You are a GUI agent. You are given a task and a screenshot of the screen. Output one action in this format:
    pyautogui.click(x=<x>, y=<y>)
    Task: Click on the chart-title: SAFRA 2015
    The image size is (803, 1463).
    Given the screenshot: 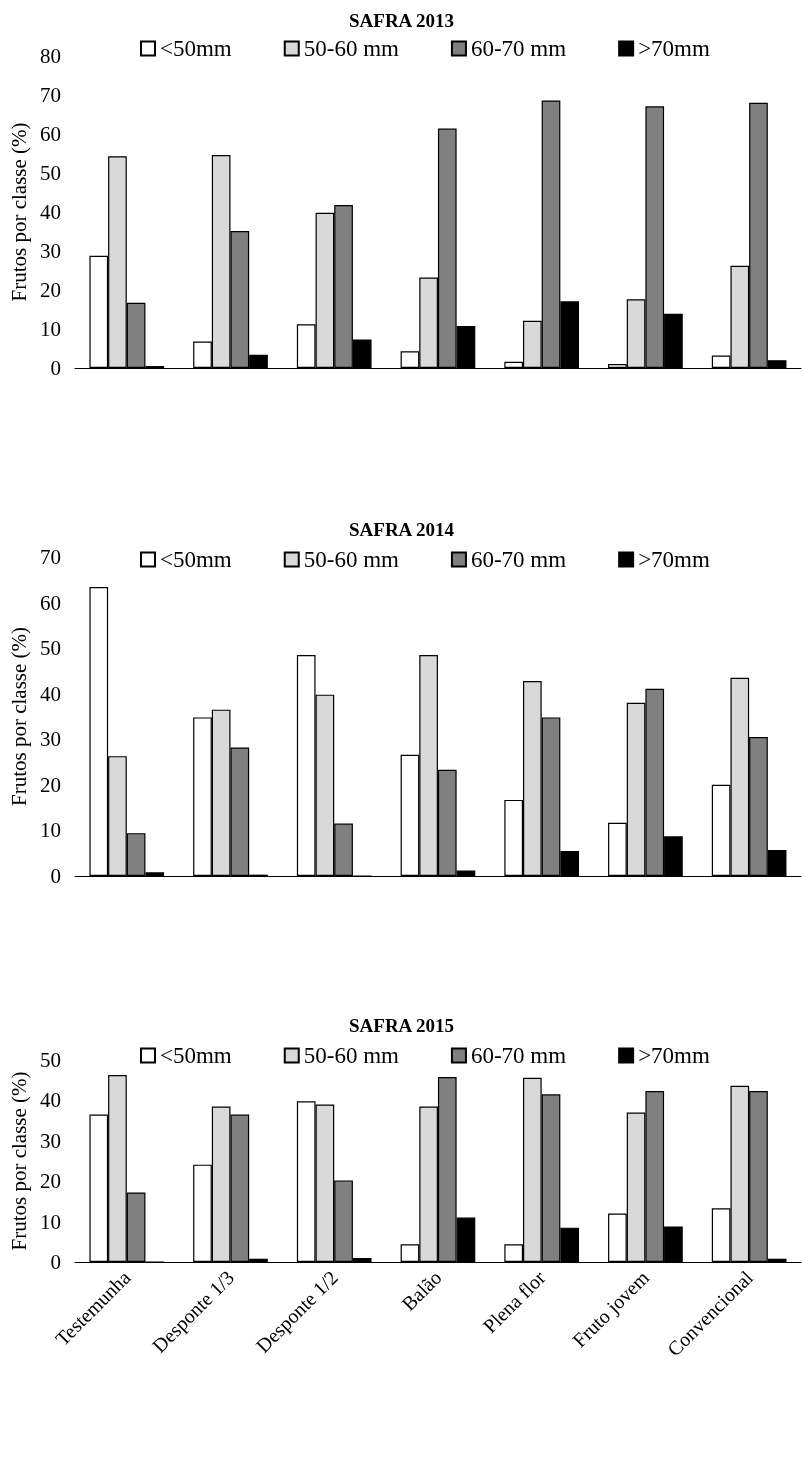 What is the action you would take?
    pyautogui.click(x=401, y=1025)
    